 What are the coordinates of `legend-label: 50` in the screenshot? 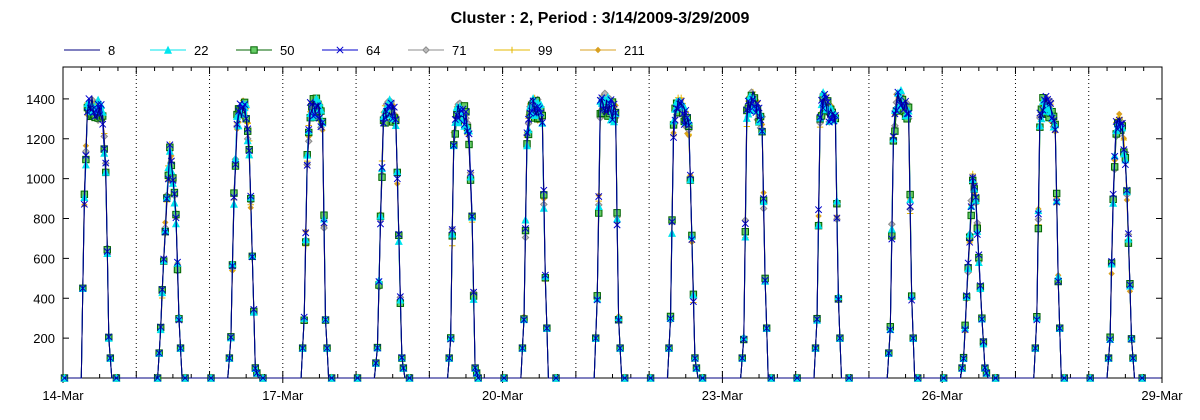 It's located at (287, 50).